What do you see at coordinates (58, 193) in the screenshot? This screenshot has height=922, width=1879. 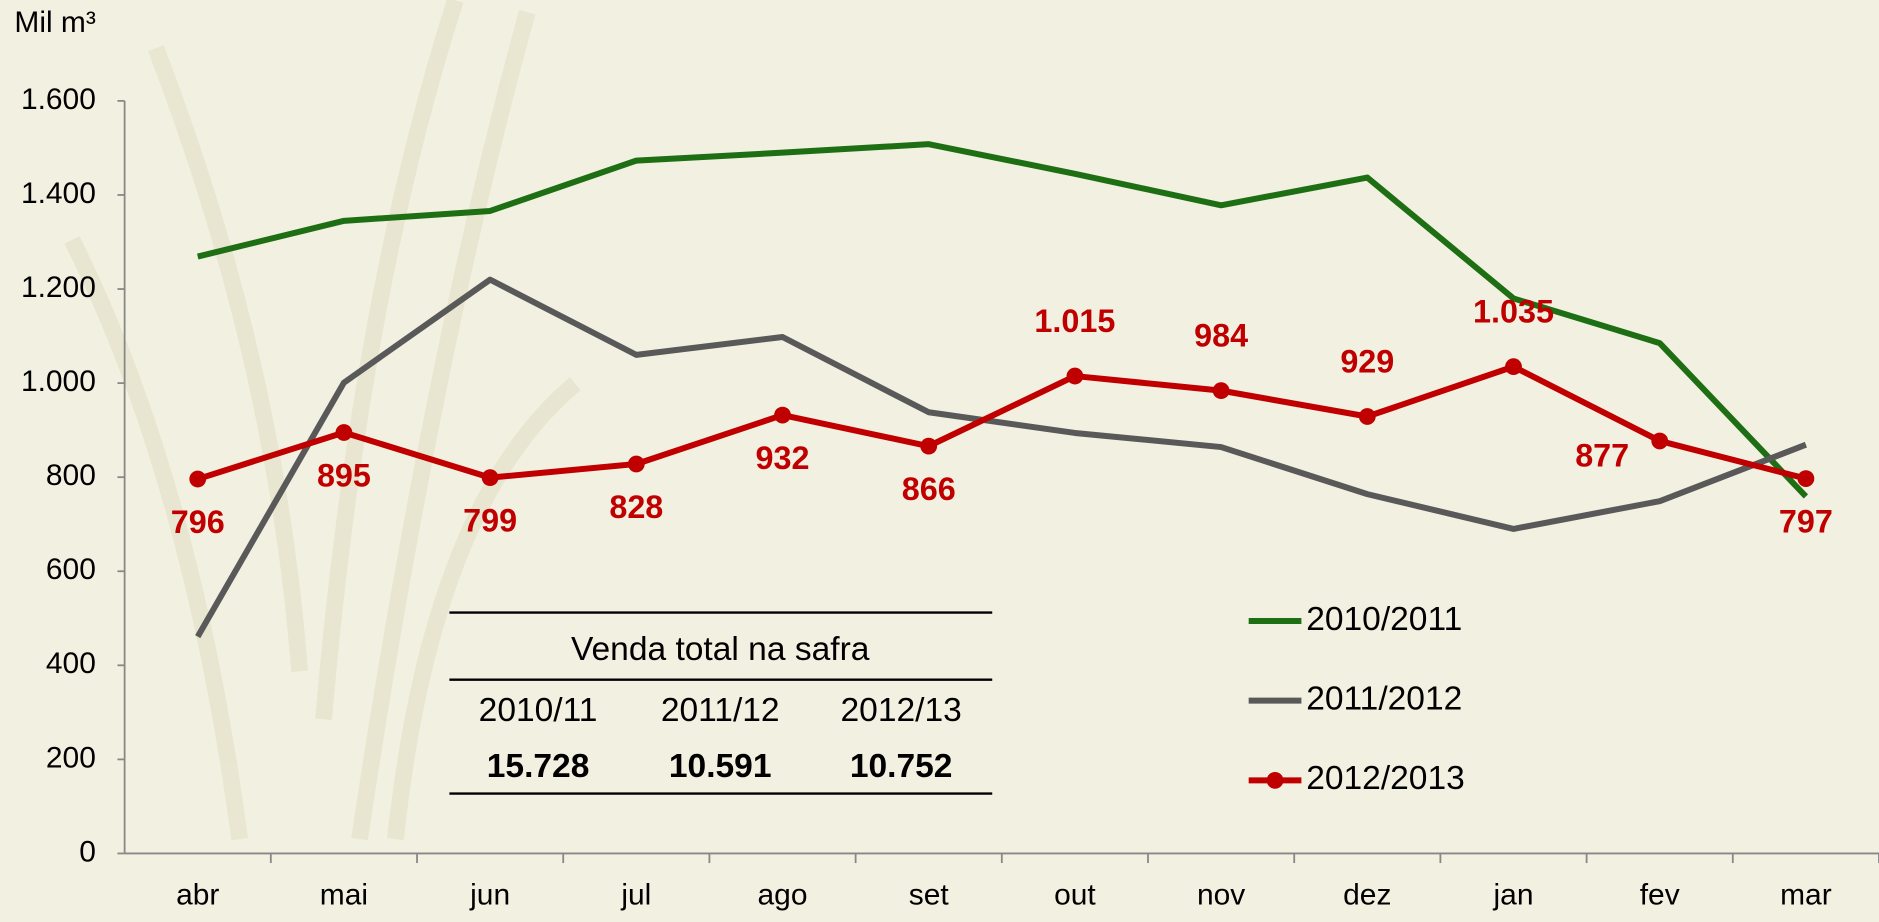 I see `y-tick-label: 1.400` at bounding box center [58, 193].